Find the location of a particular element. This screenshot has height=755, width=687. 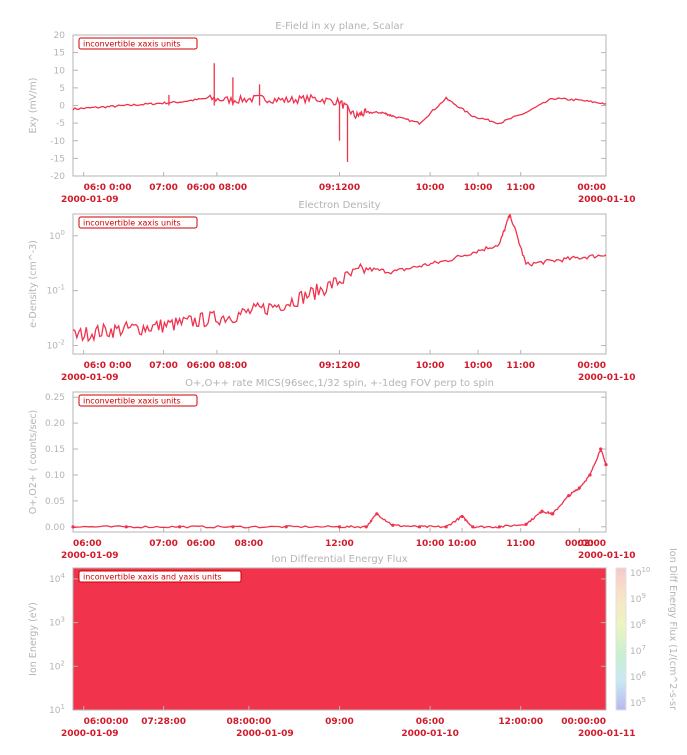

panel2-ytick-label: 10⁻² is located at coordinates (56, 345).